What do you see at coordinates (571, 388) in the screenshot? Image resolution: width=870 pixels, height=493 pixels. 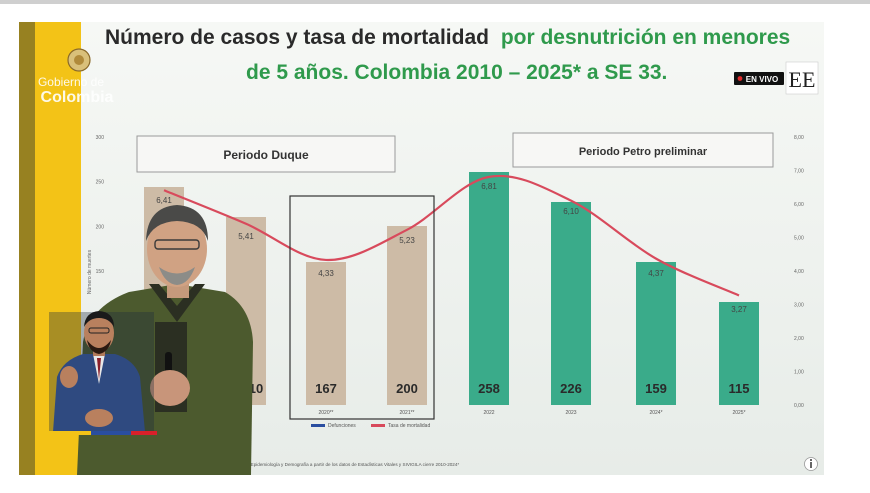 I see `bar-value-label: 226` at bounding box center [571, 388].